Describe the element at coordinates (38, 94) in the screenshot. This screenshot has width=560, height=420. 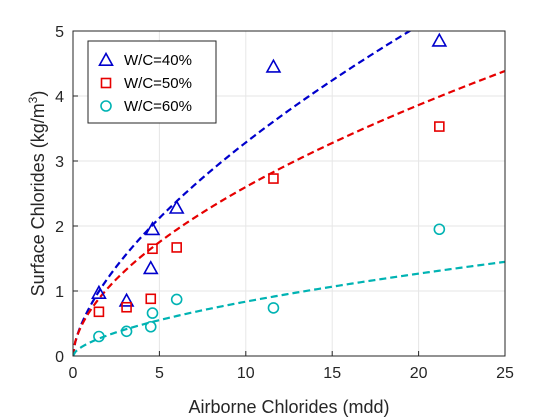
I see `y-axis-label-close: )` at that location.